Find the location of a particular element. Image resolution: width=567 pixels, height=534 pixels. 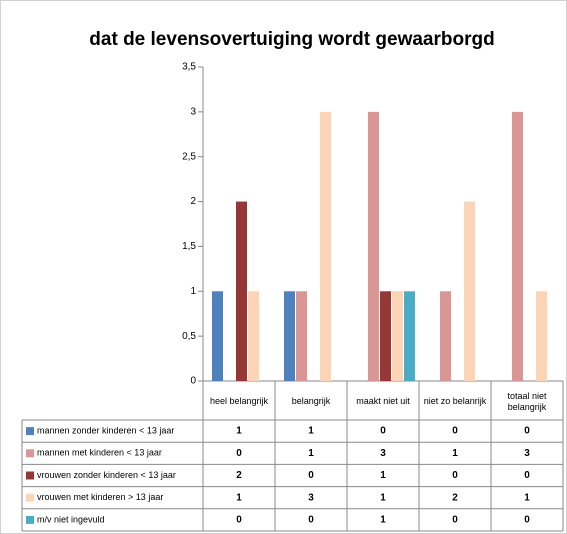

category-header: maakt niet uit is located at coordinates (383, 401).